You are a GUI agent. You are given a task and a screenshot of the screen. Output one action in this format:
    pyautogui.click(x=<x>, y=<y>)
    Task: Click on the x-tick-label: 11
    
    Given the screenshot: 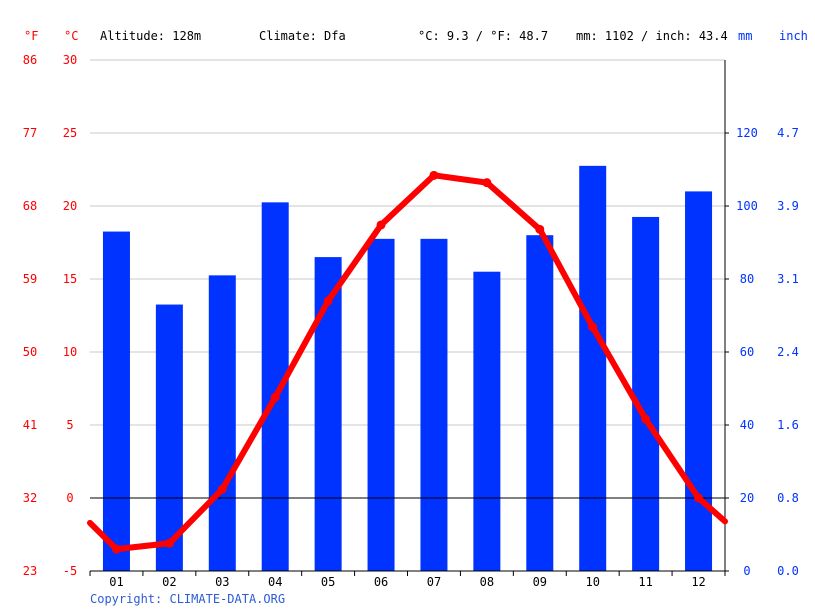 What is the action you would take?
    pyautogui.click(x=645, y=582)
    